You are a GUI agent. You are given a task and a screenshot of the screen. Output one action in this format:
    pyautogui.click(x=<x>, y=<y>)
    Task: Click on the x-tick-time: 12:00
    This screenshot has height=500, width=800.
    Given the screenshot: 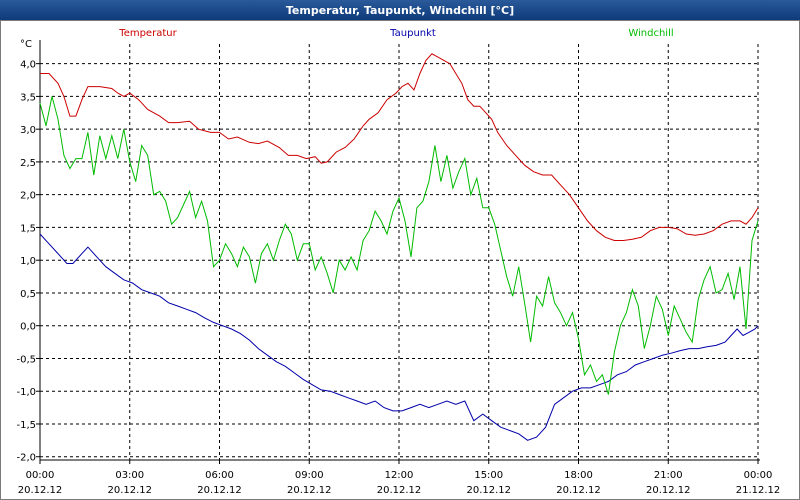 What is the action you would take?
    pyautogui.click(x=399, y=475)
    